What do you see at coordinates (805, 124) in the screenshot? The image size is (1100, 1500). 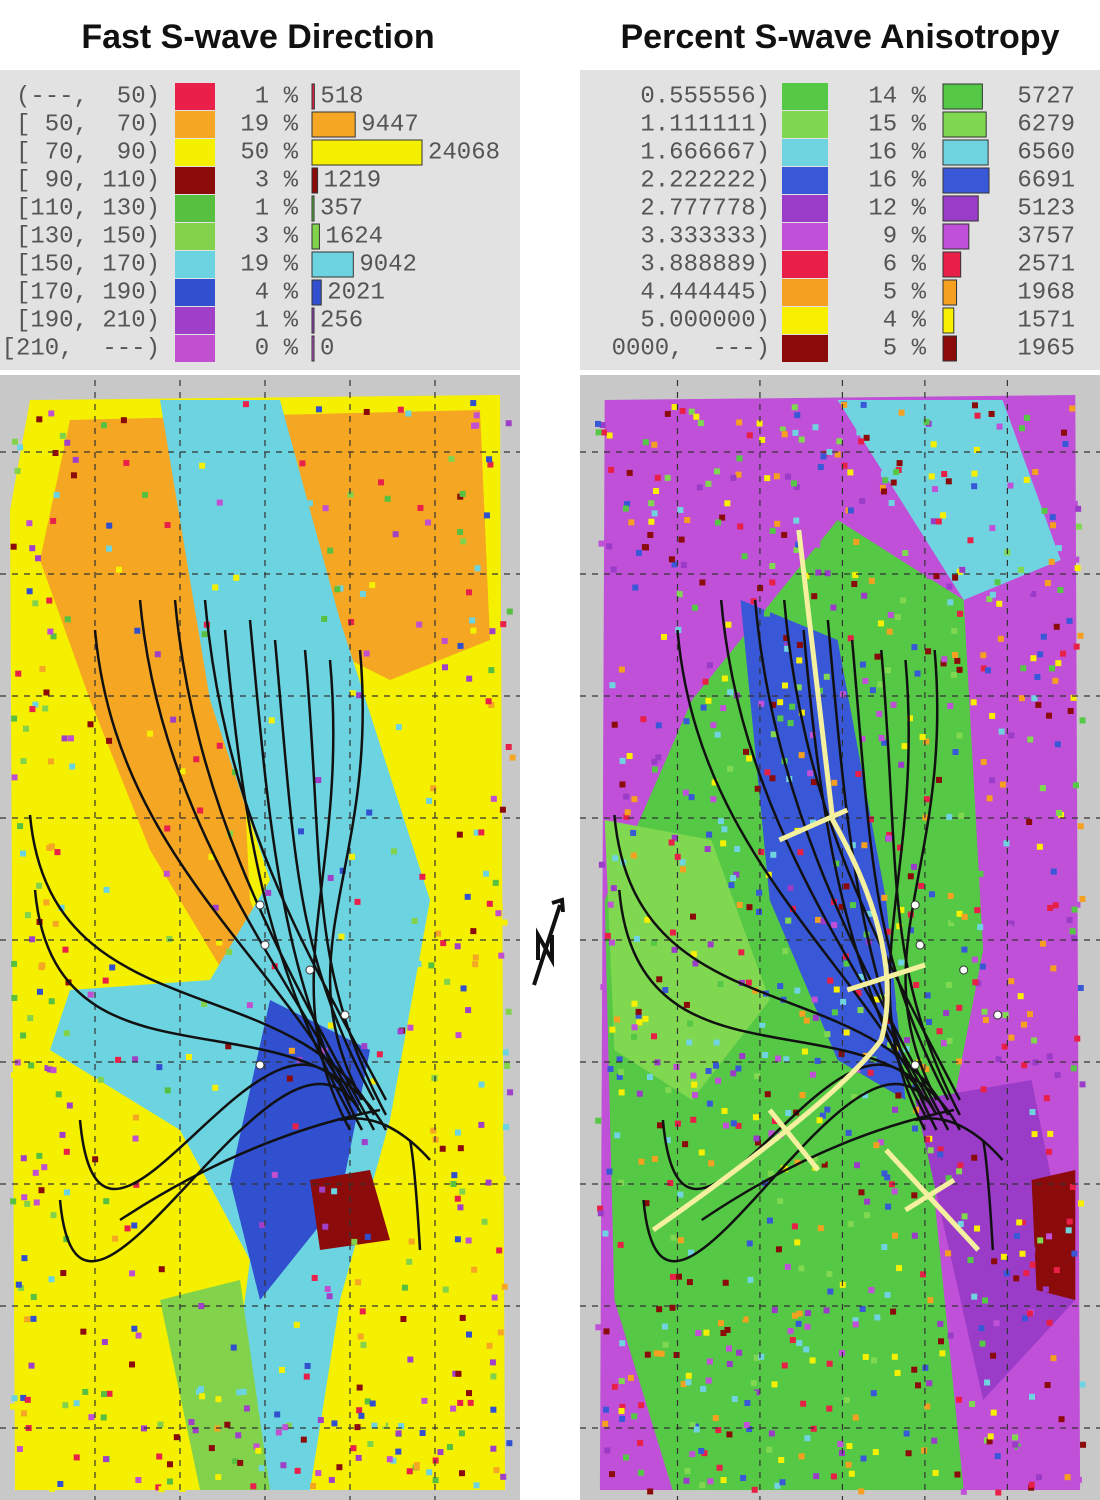 I see `color-swatch` at bounding box center [805, 124].